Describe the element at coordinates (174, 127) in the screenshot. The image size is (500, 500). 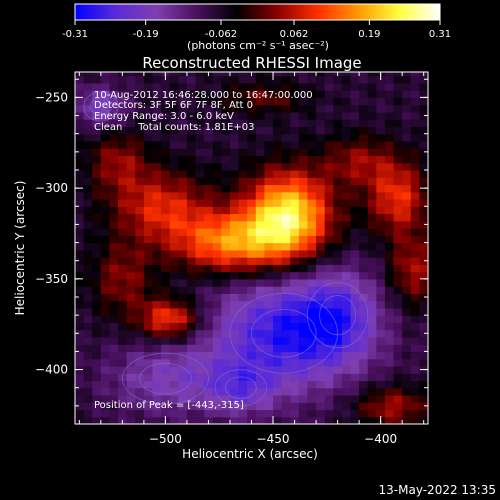
I see `info-clean-counts: Clean Total counts: 1.81E+03` at that location.